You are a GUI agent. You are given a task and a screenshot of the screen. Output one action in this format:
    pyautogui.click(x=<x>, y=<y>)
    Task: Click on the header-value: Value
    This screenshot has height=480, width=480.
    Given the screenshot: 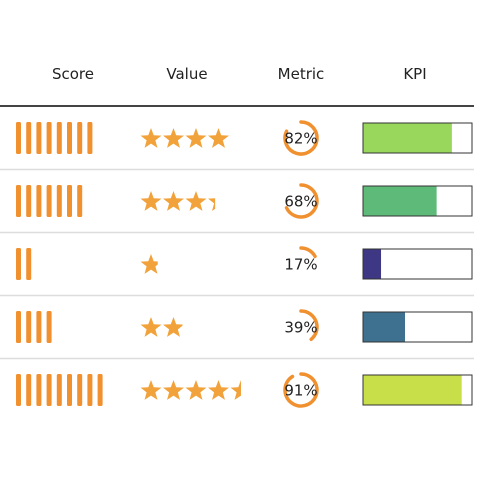 What is the action you would take?
    pyautogui.click(x=186, y=74)
    